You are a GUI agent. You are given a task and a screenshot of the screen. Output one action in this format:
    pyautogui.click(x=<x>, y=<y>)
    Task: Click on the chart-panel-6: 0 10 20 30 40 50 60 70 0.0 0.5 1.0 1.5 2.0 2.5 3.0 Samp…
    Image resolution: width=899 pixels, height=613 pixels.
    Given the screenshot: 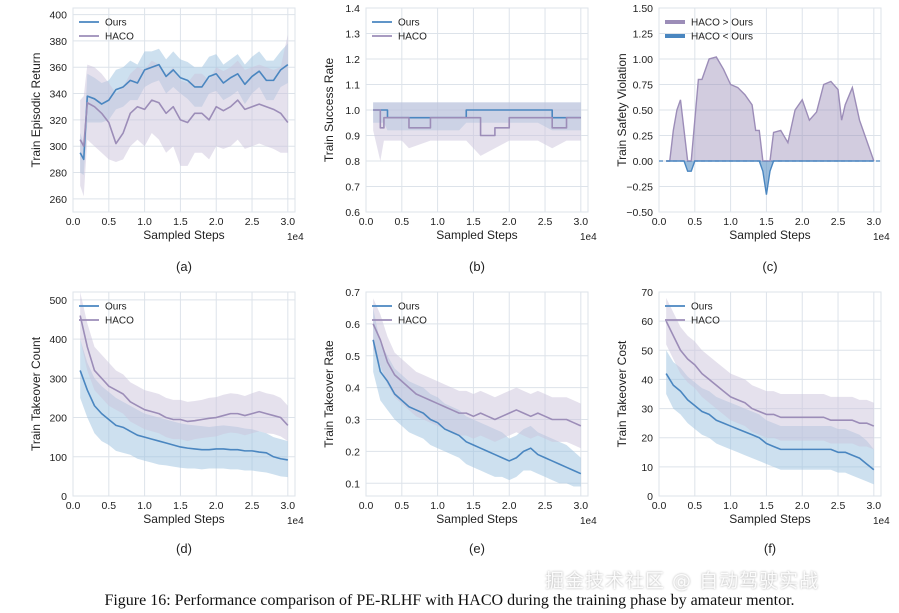 What is the action you would take?
    pyautogui.click(x=752, y=421)
    